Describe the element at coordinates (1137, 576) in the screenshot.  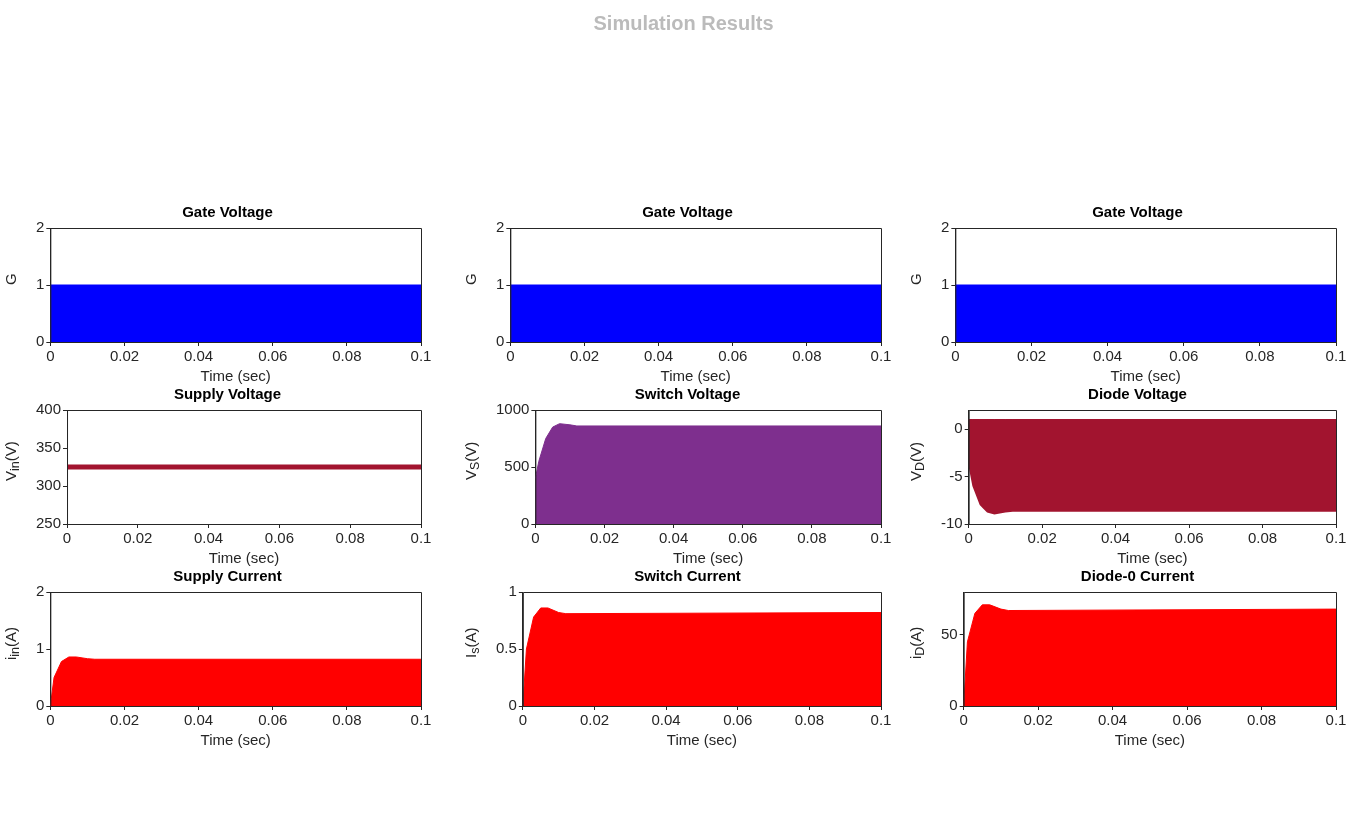
I see `chart-title: Diode-0 Current` at that location.